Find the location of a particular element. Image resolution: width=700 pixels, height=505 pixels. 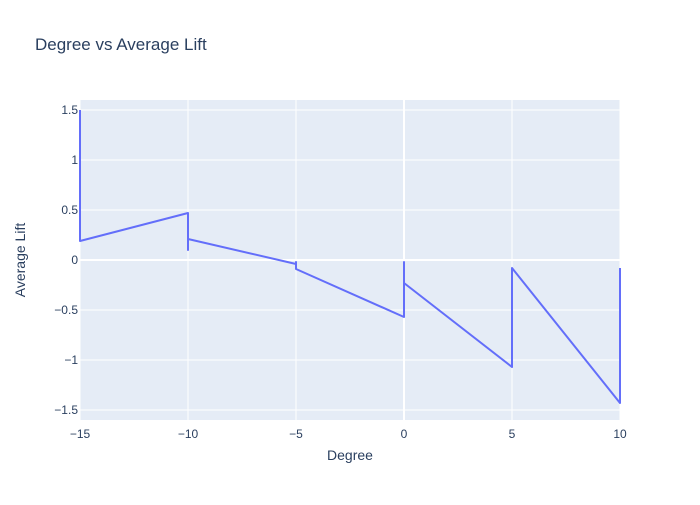

x-tick-label: −15 is located at coordinates (80, 434).